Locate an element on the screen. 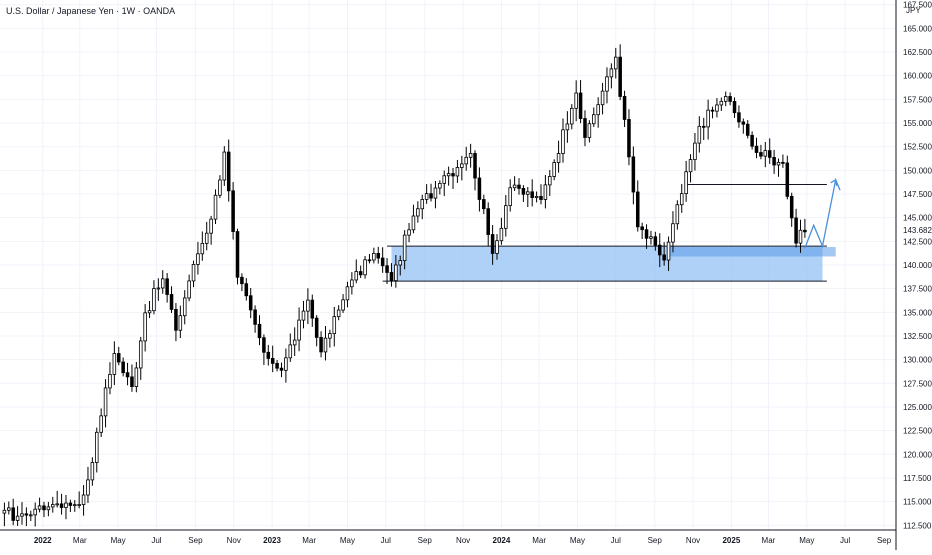 The image size is (932, 555). time-tick-label: Mar is located at coordinates (769, 540).